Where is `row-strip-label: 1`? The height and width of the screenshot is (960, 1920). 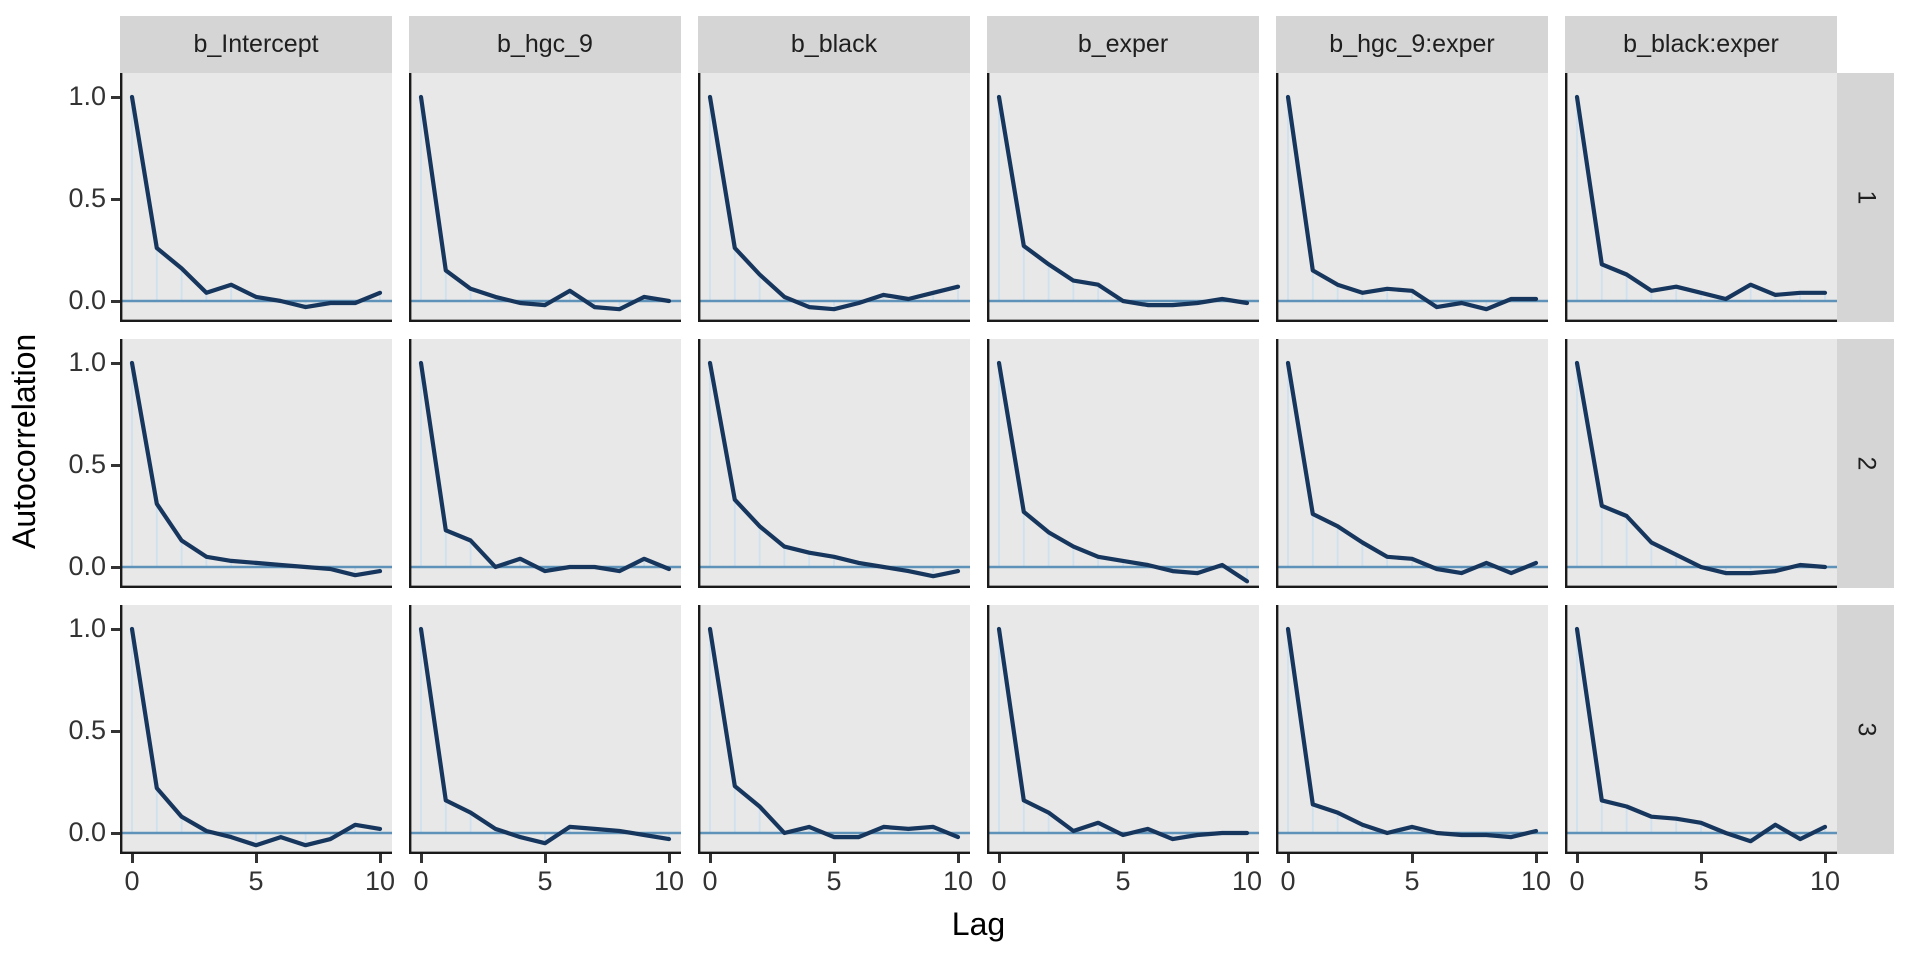 row-strip-label: 1 is located at coordinates (1866, 197).